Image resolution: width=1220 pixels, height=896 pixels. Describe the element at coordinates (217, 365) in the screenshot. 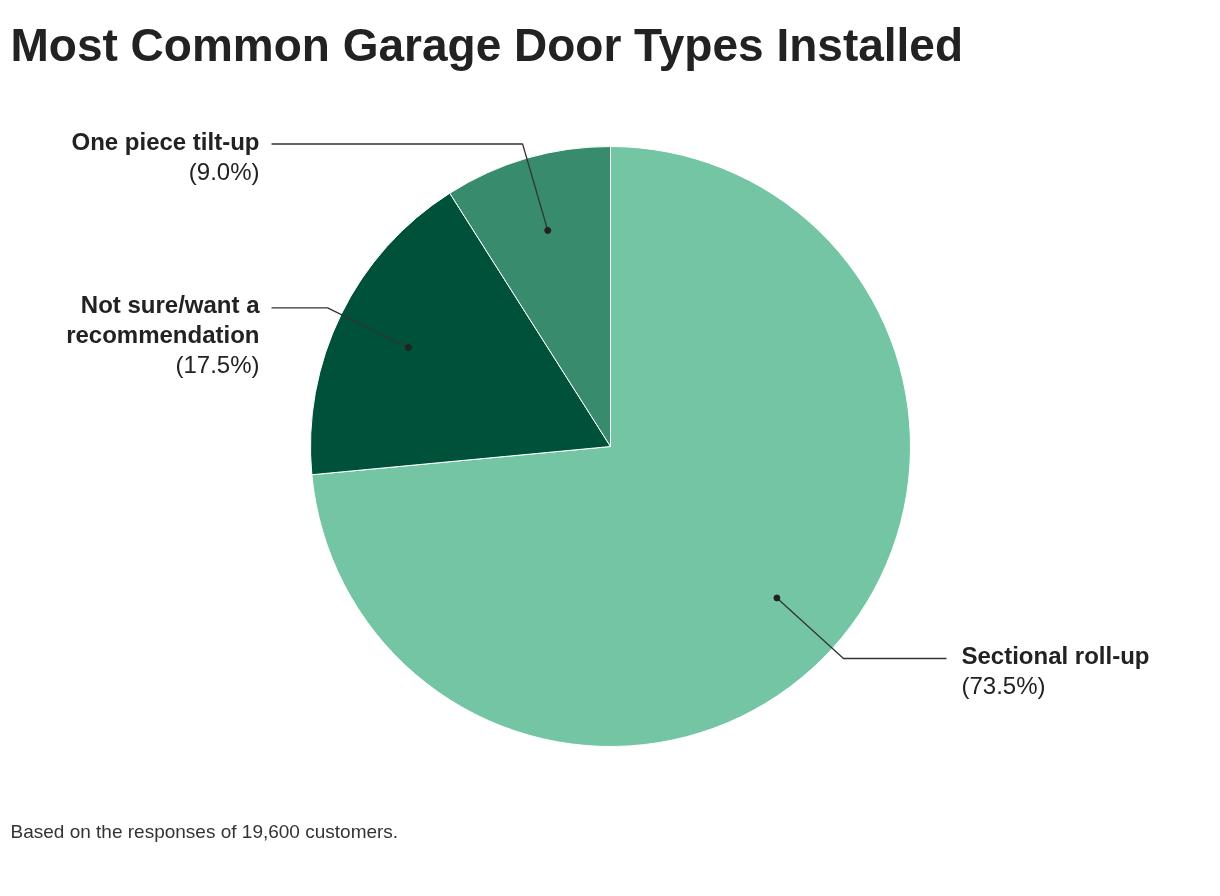

I see `data-label: (17.5%)` at that location.